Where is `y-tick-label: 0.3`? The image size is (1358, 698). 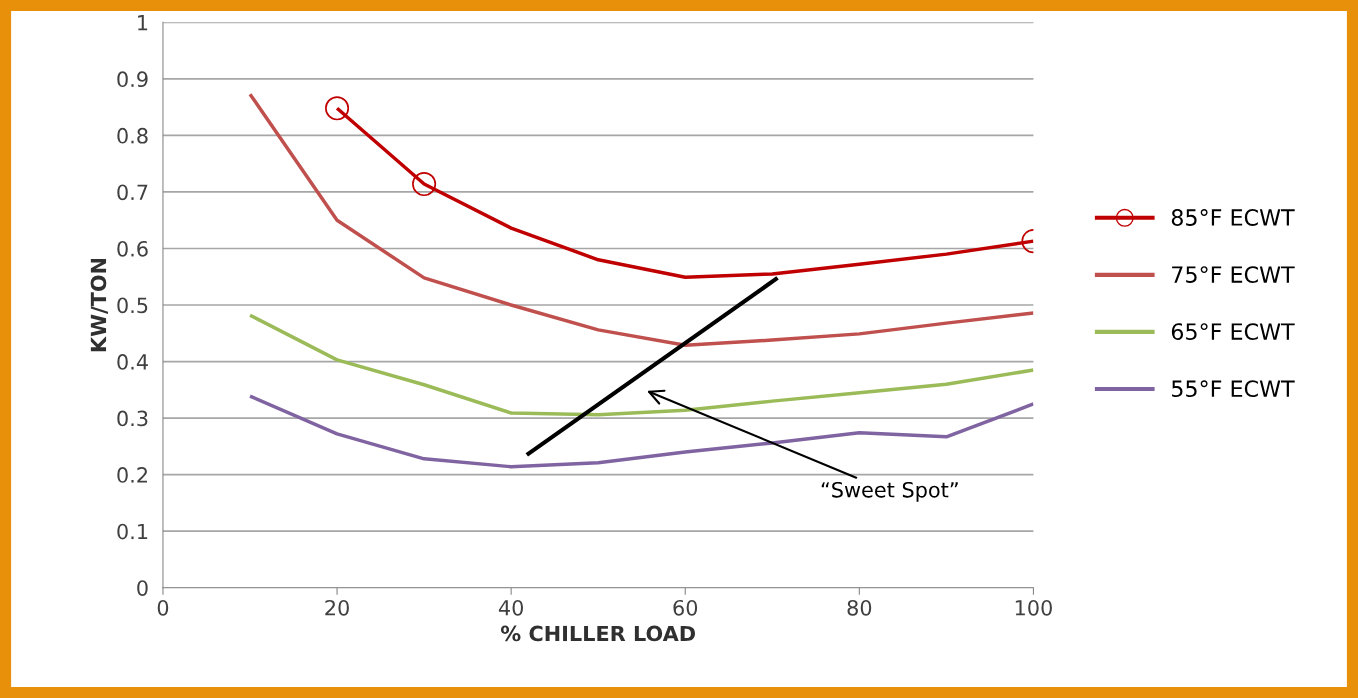 y-tick-label: 0.3 is located at coordinates (132, 418).